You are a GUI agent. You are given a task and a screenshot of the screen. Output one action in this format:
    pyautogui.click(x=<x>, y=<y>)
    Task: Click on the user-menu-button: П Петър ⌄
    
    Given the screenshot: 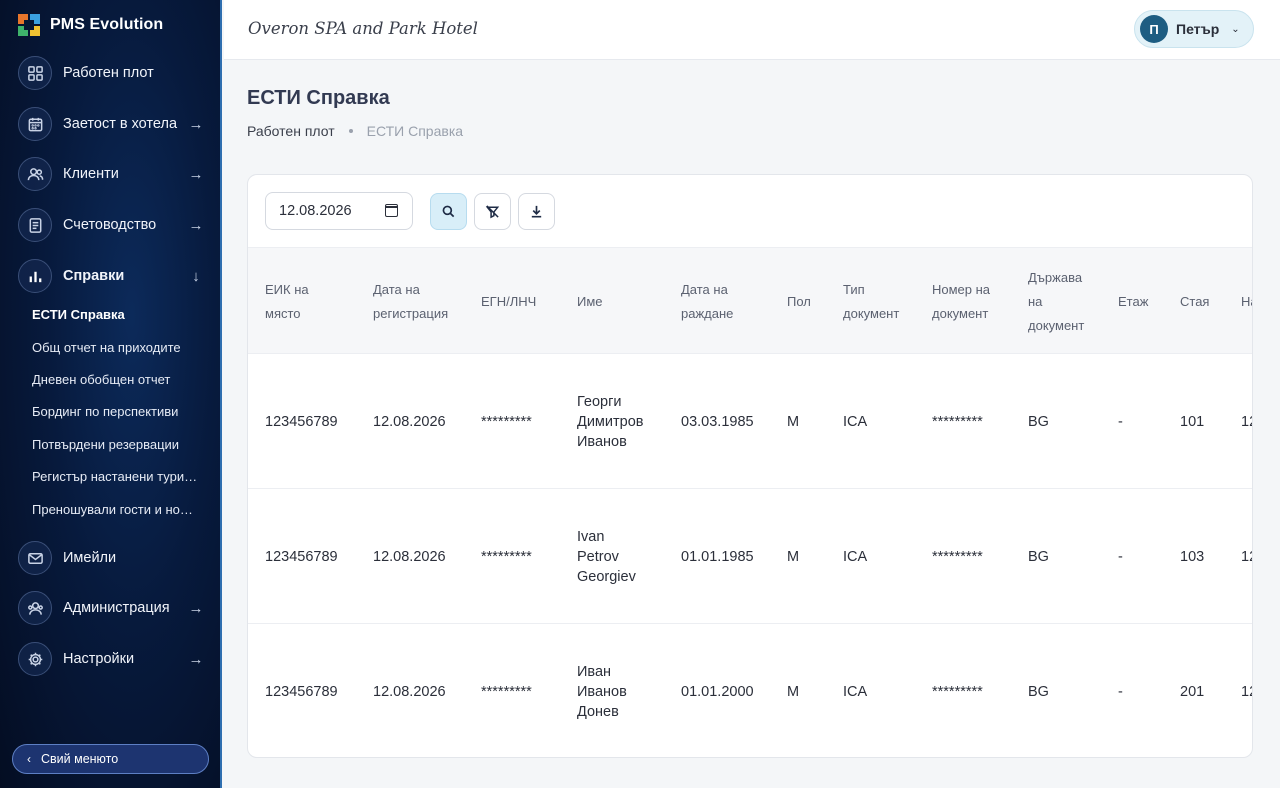 What is the action you would take?
    pyautogui.click(x=1194, y=29)
    